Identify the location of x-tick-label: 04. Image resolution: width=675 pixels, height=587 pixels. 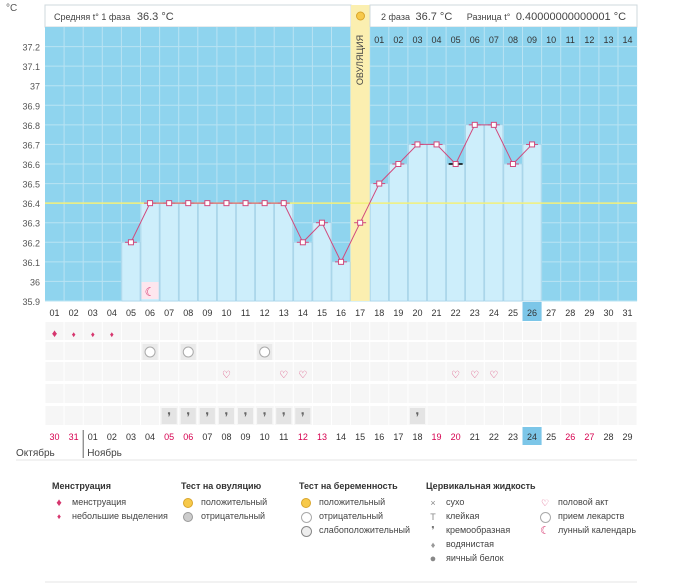
(112, 313).